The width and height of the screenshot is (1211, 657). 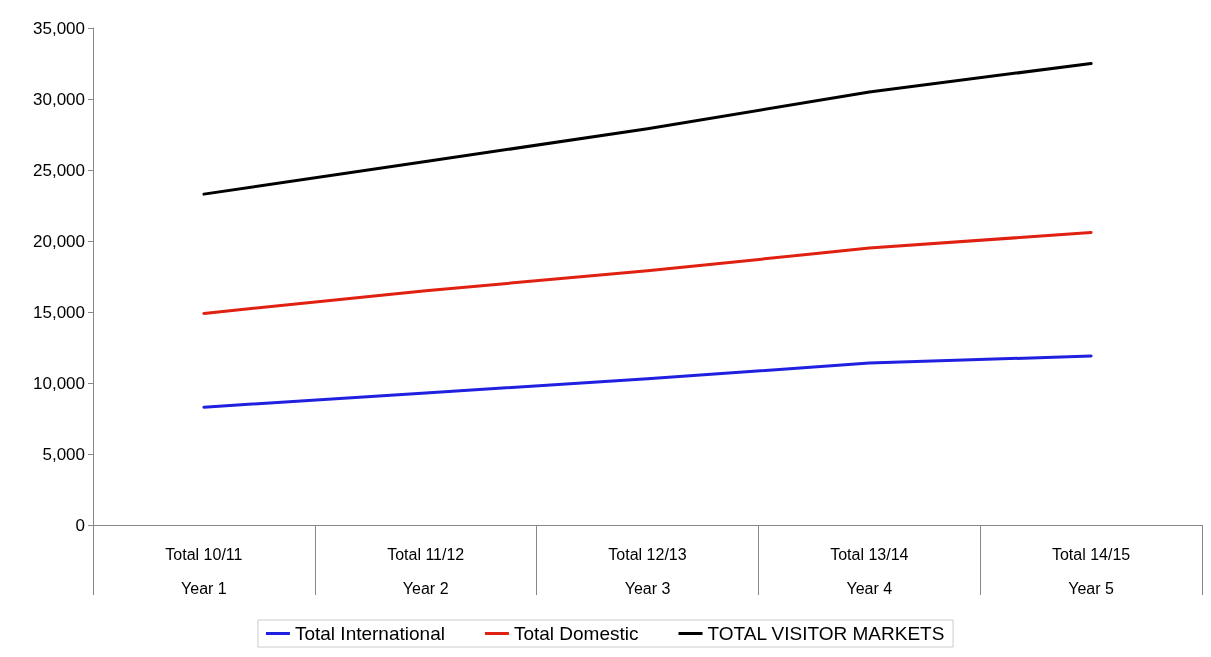 I want to click on y-tick-label: 20,000, so click(x=59, y=241).